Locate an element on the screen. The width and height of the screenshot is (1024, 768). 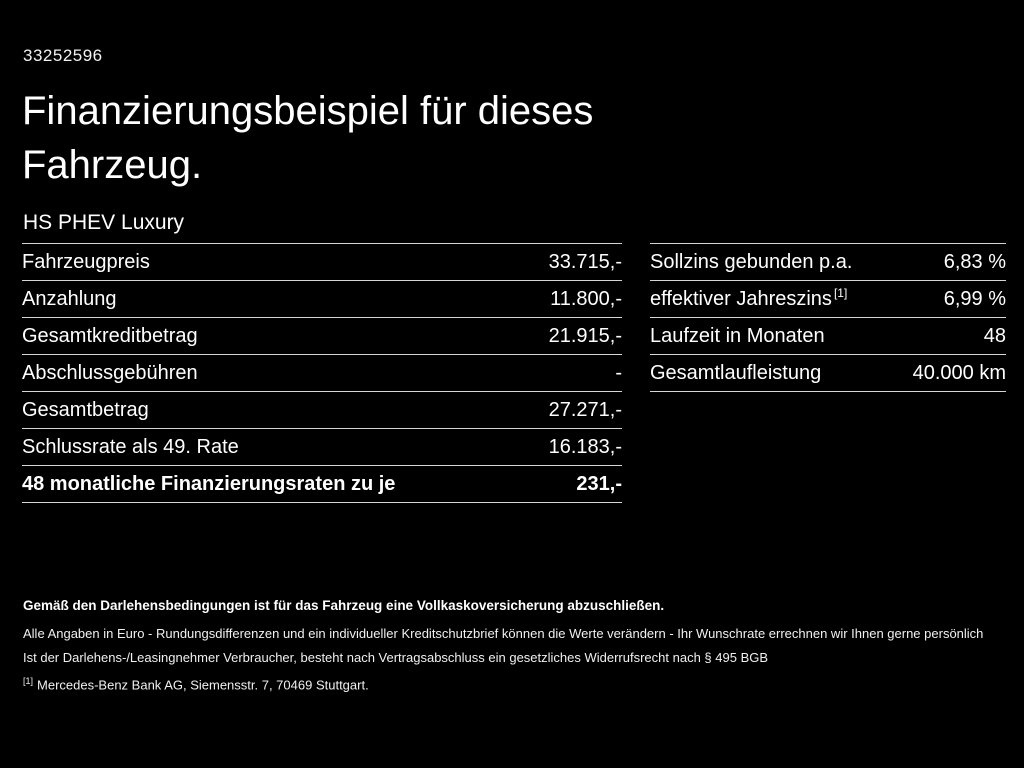
row-label: Sollzins gebunden p.a. is located at coordinates (751, 261).